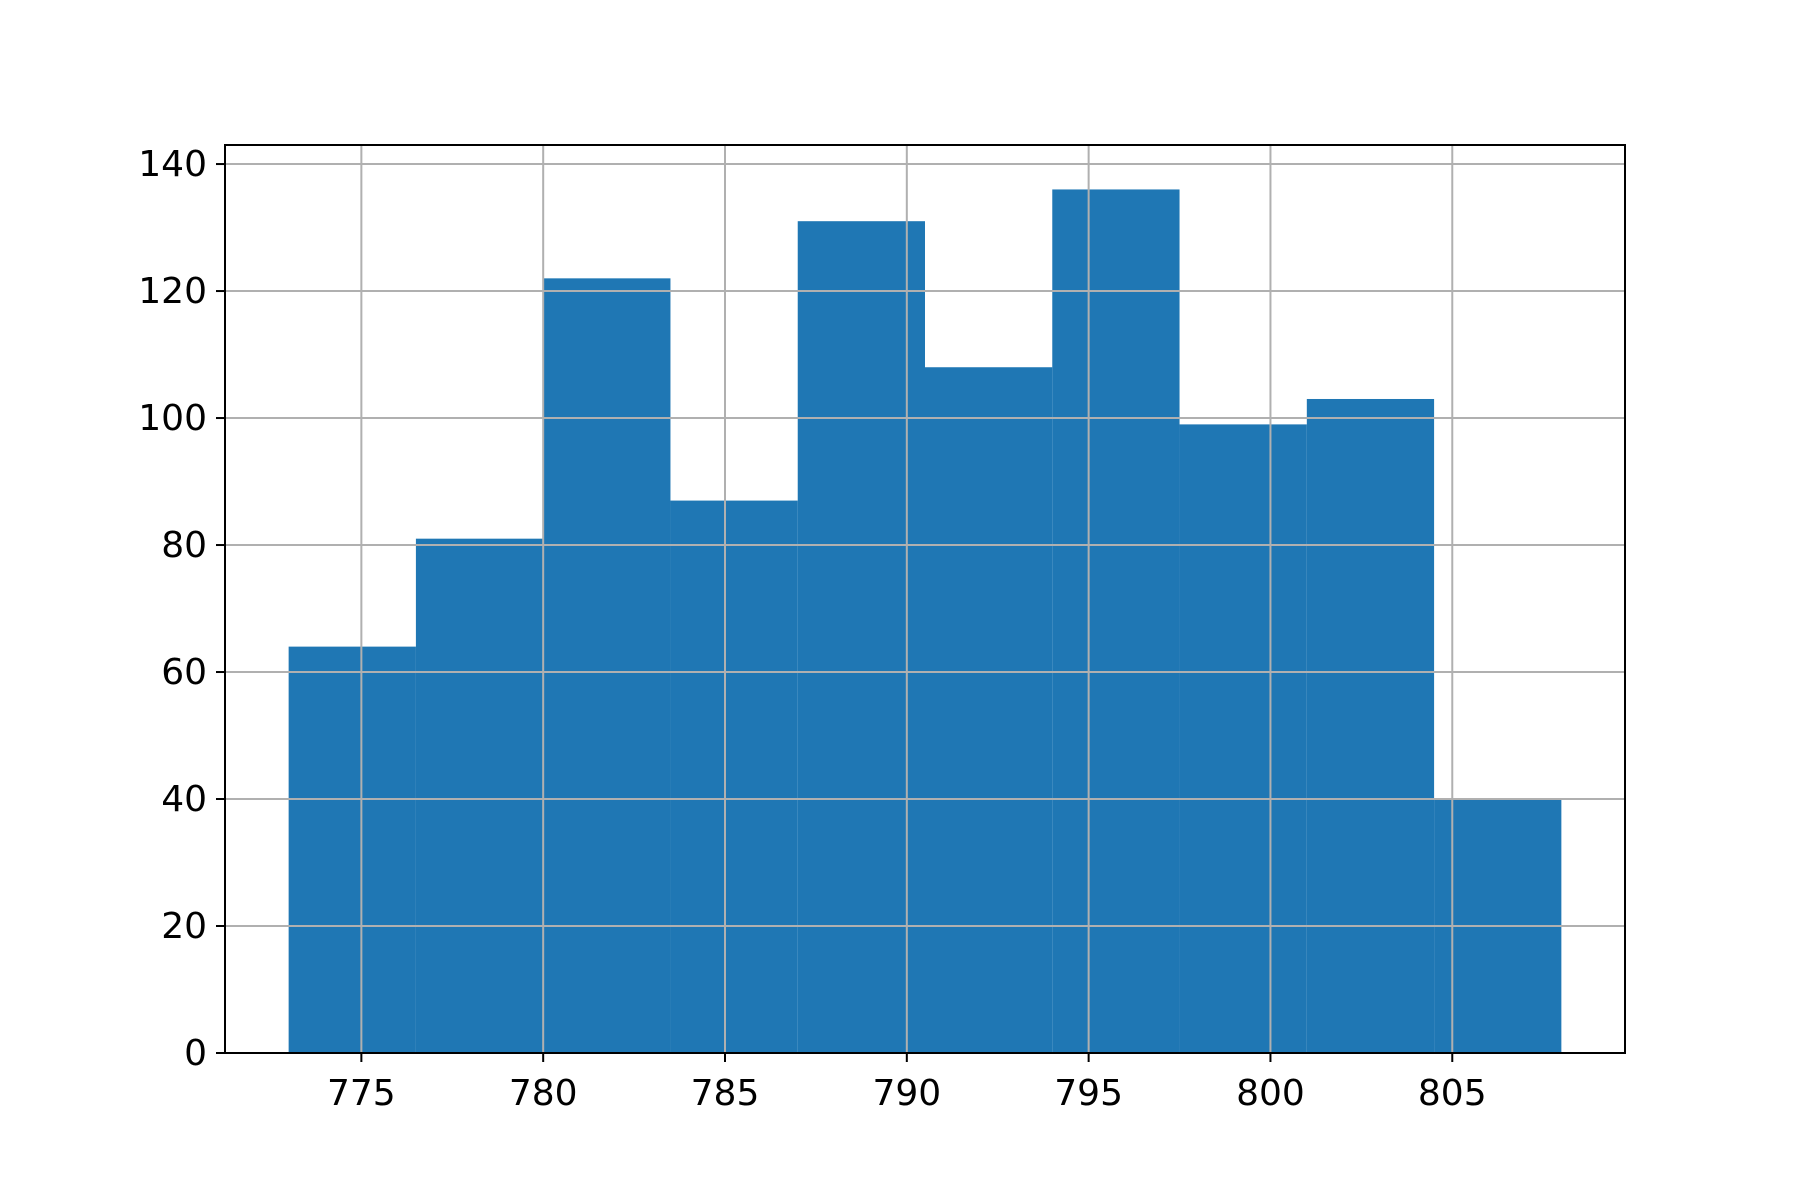  Describe the element at coordinates (543, 1093) in the screenshot. I see `x-tick-label-2: 780` at that location.